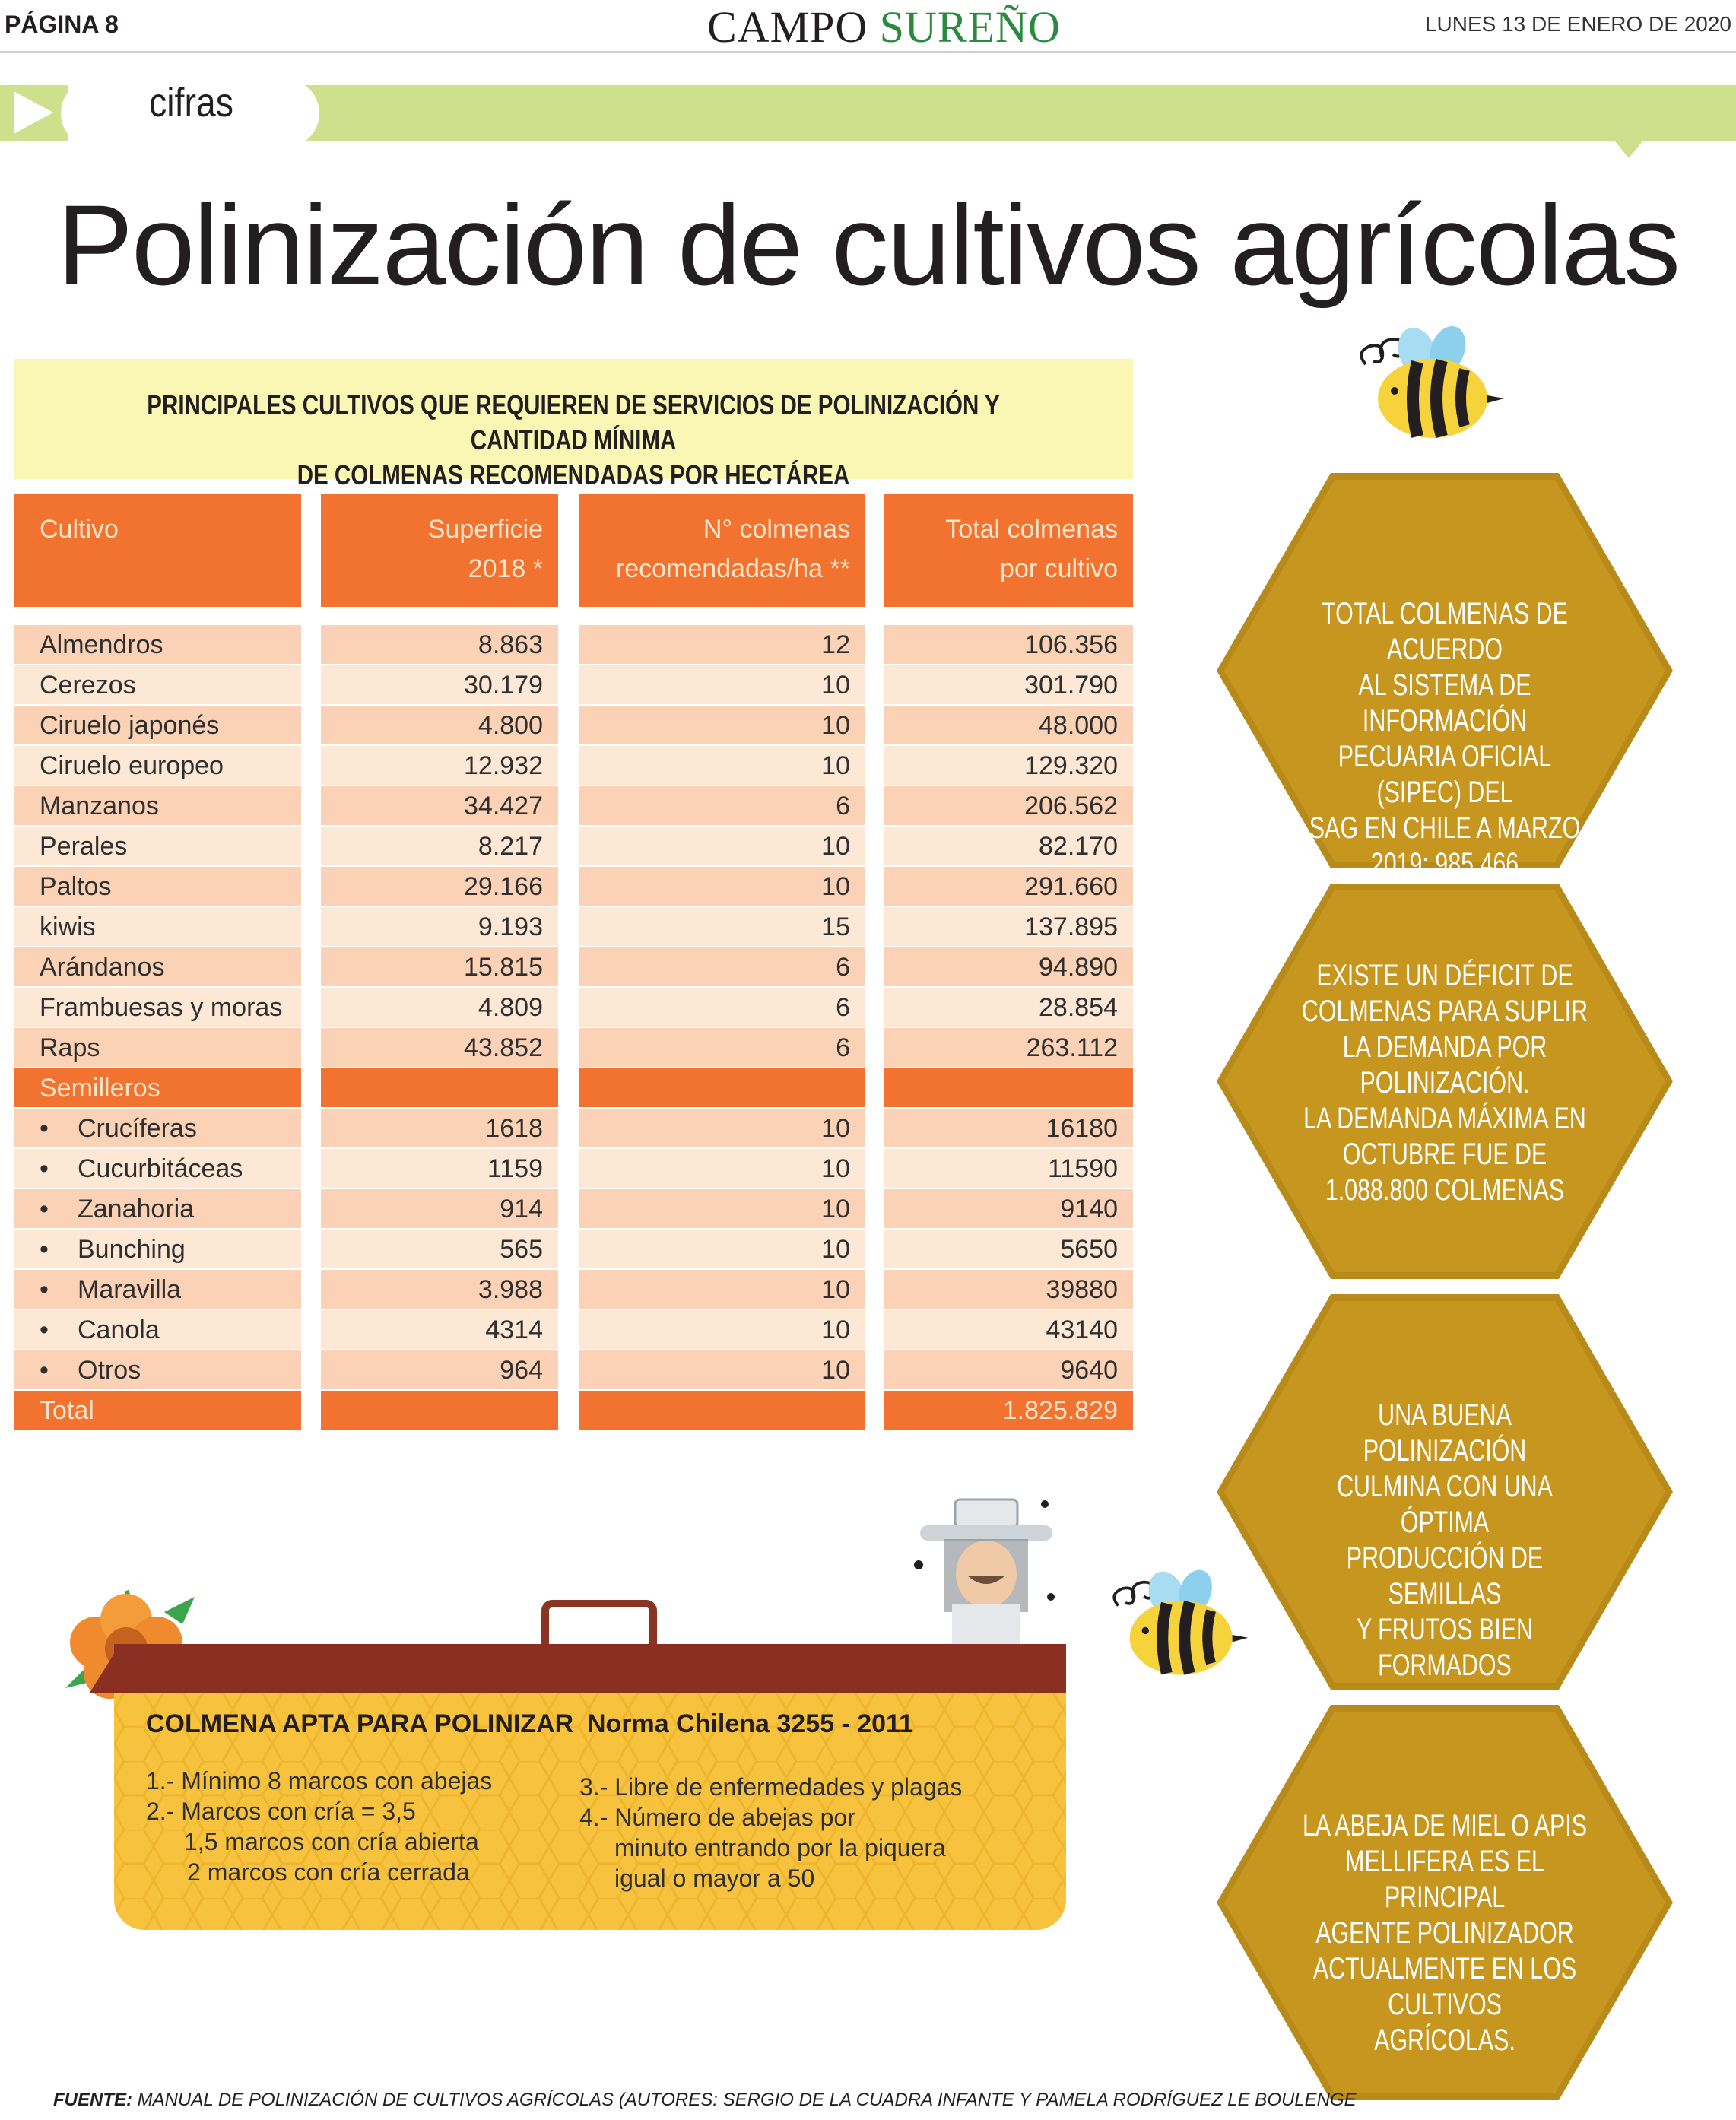 This screenshot has width=1736, height=2120. Describe the element at coordinates (157, 1290) in the screenshot. I see `cell-cultivo: Maravilla` at that location.